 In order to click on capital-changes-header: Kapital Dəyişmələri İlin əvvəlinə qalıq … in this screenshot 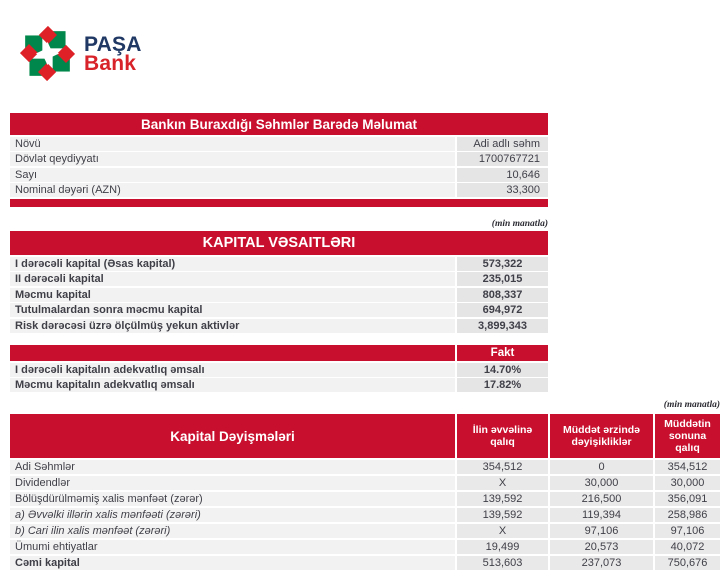, I will do `click(365, 436)`.